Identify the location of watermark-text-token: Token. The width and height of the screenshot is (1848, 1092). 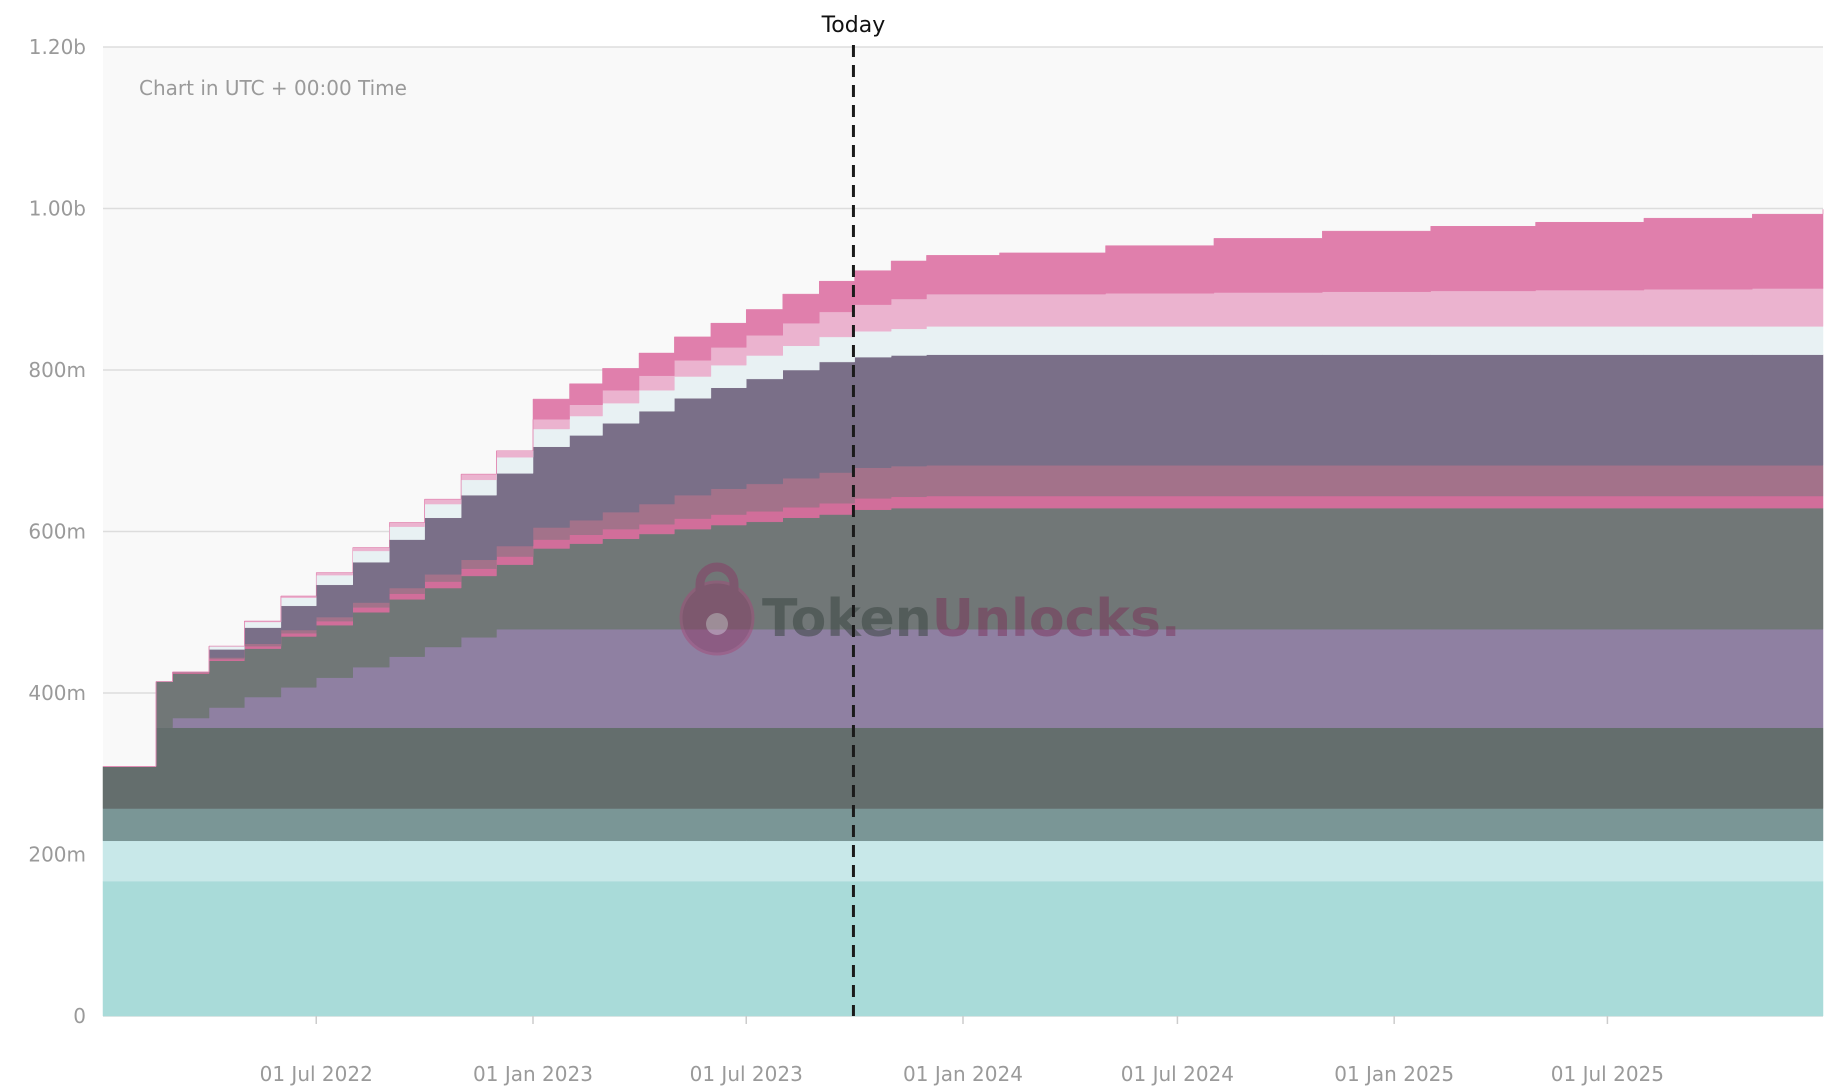
(847, 619).